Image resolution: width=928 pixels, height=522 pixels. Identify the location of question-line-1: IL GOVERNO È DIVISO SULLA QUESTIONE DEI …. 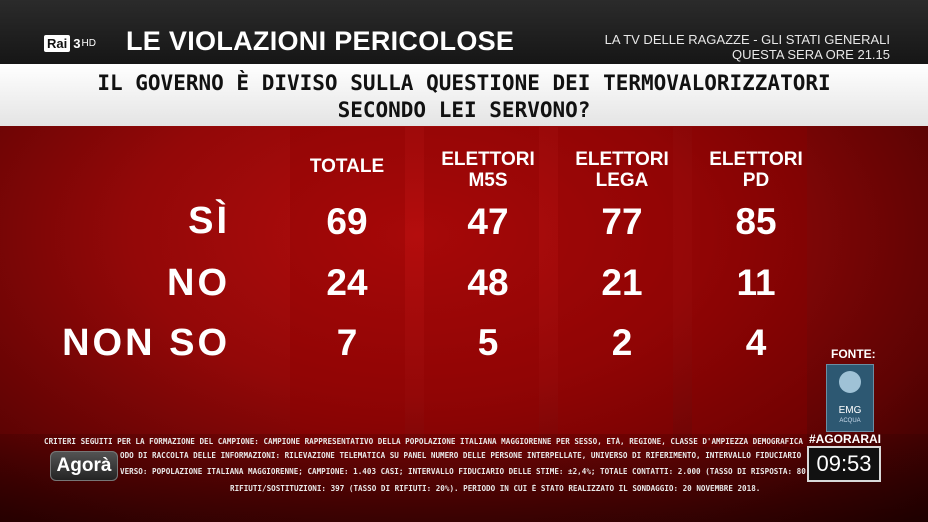
(464, 83).